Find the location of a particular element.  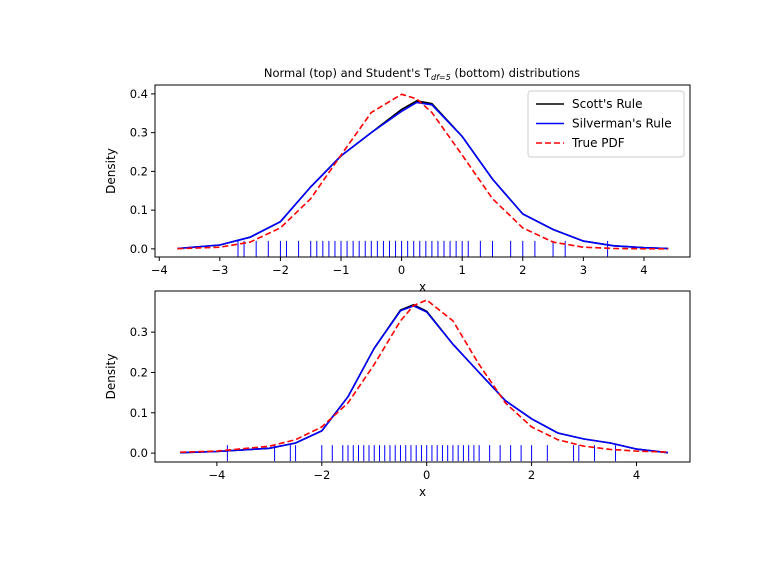

legend-label: Silverman's Rule is located at coordinates (622, 124).